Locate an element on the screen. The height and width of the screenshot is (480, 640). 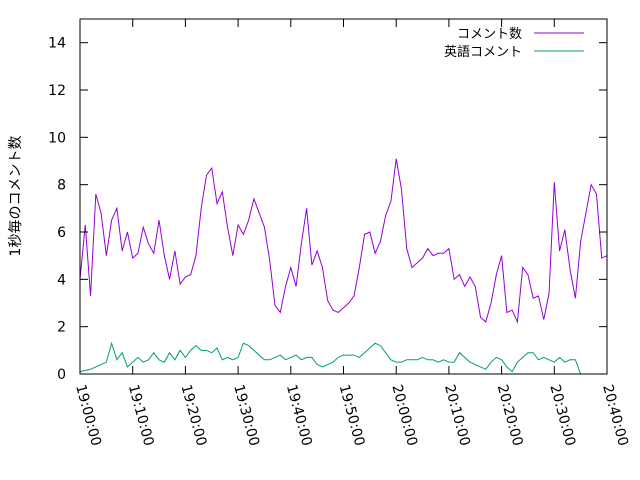
y-tick-label: 10 is located at coordinates (57, 138).